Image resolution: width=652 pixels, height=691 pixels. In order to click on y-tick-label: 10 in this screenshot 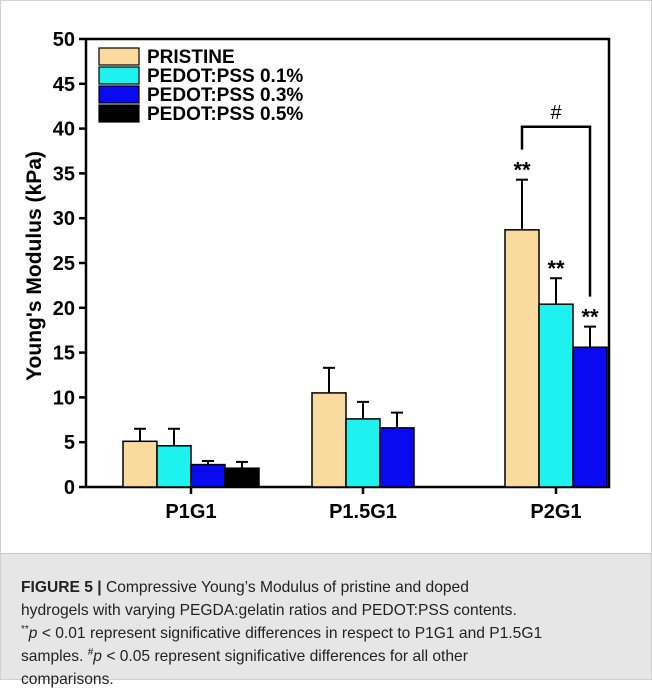, I will do `click(64, 398)`.